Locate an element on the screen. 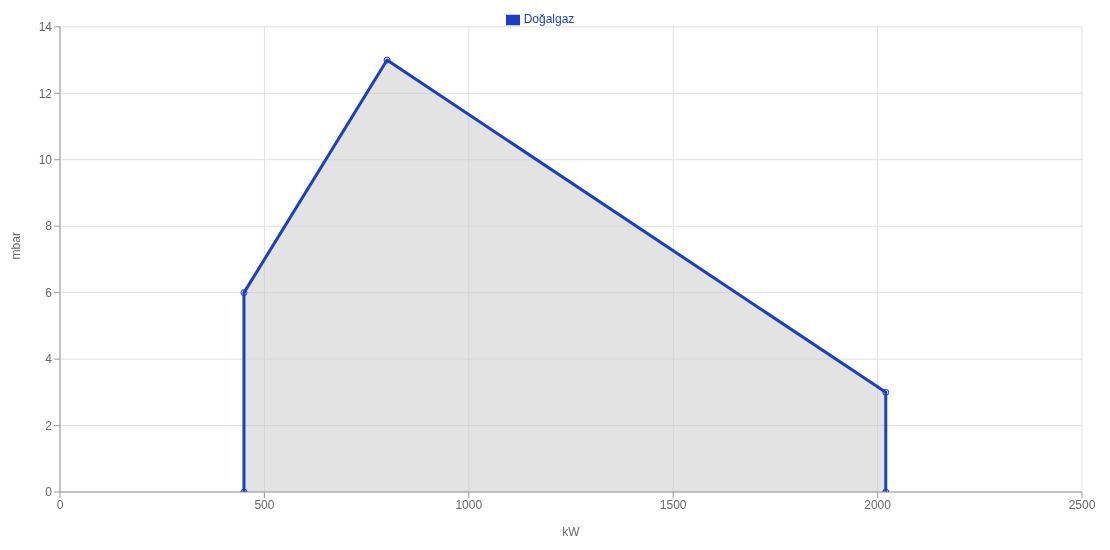 The width and height of the screenshot is (1110, 550). x-tick-label: 2500 is located at coordinates (1082, 504).